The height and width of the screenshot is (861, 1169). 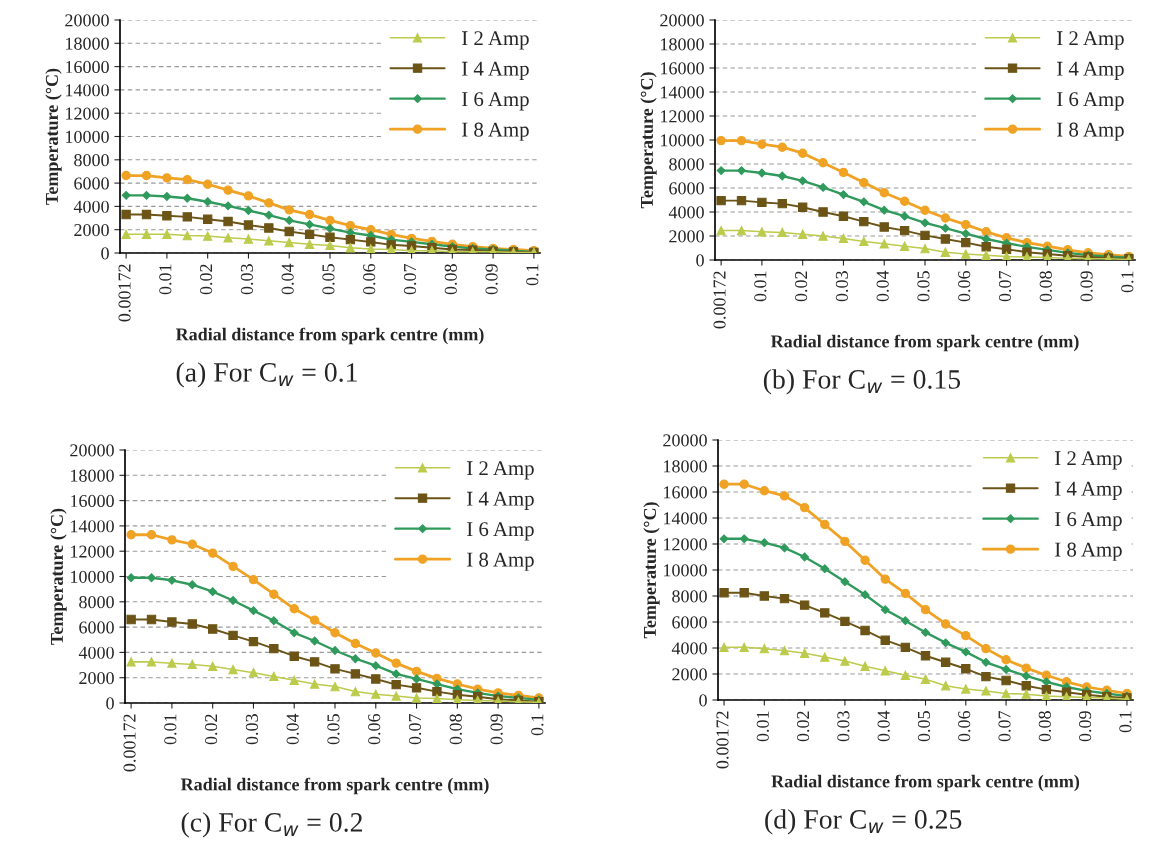 What do you see at coordinates (271, 825) in the screenshot?
I see `text: (c) For C$_{w}$ = 0.2` at bounding box center [271, 825].